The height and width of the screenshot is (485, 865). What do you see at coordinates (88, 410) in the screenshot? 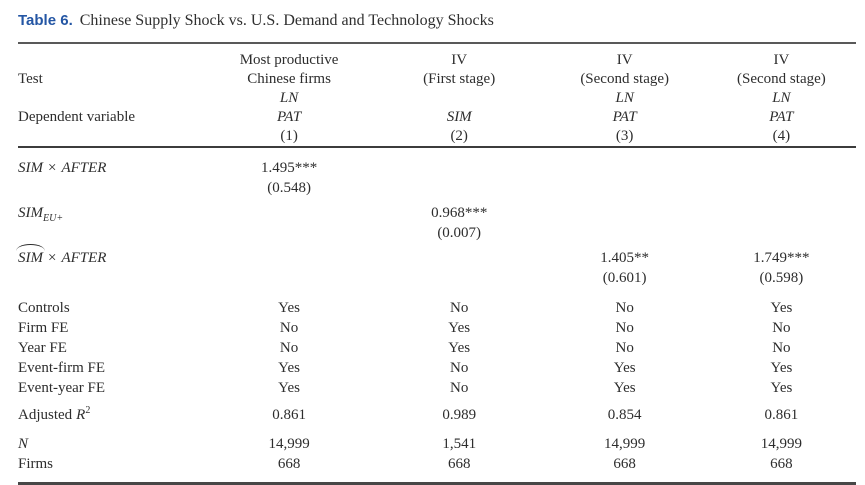
I see `superscript-two: 2` at bounding box center [88, 410].